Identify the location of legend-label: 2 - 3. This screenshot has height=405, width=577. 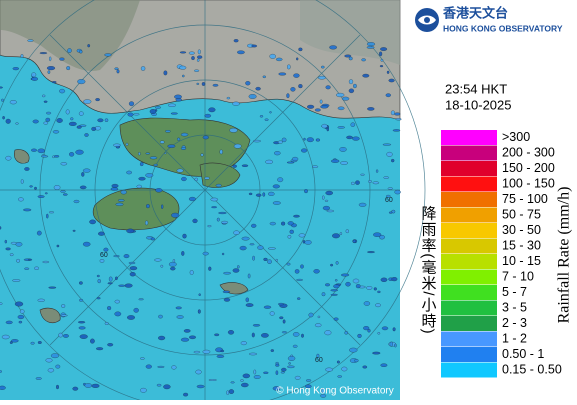
(514, 323).